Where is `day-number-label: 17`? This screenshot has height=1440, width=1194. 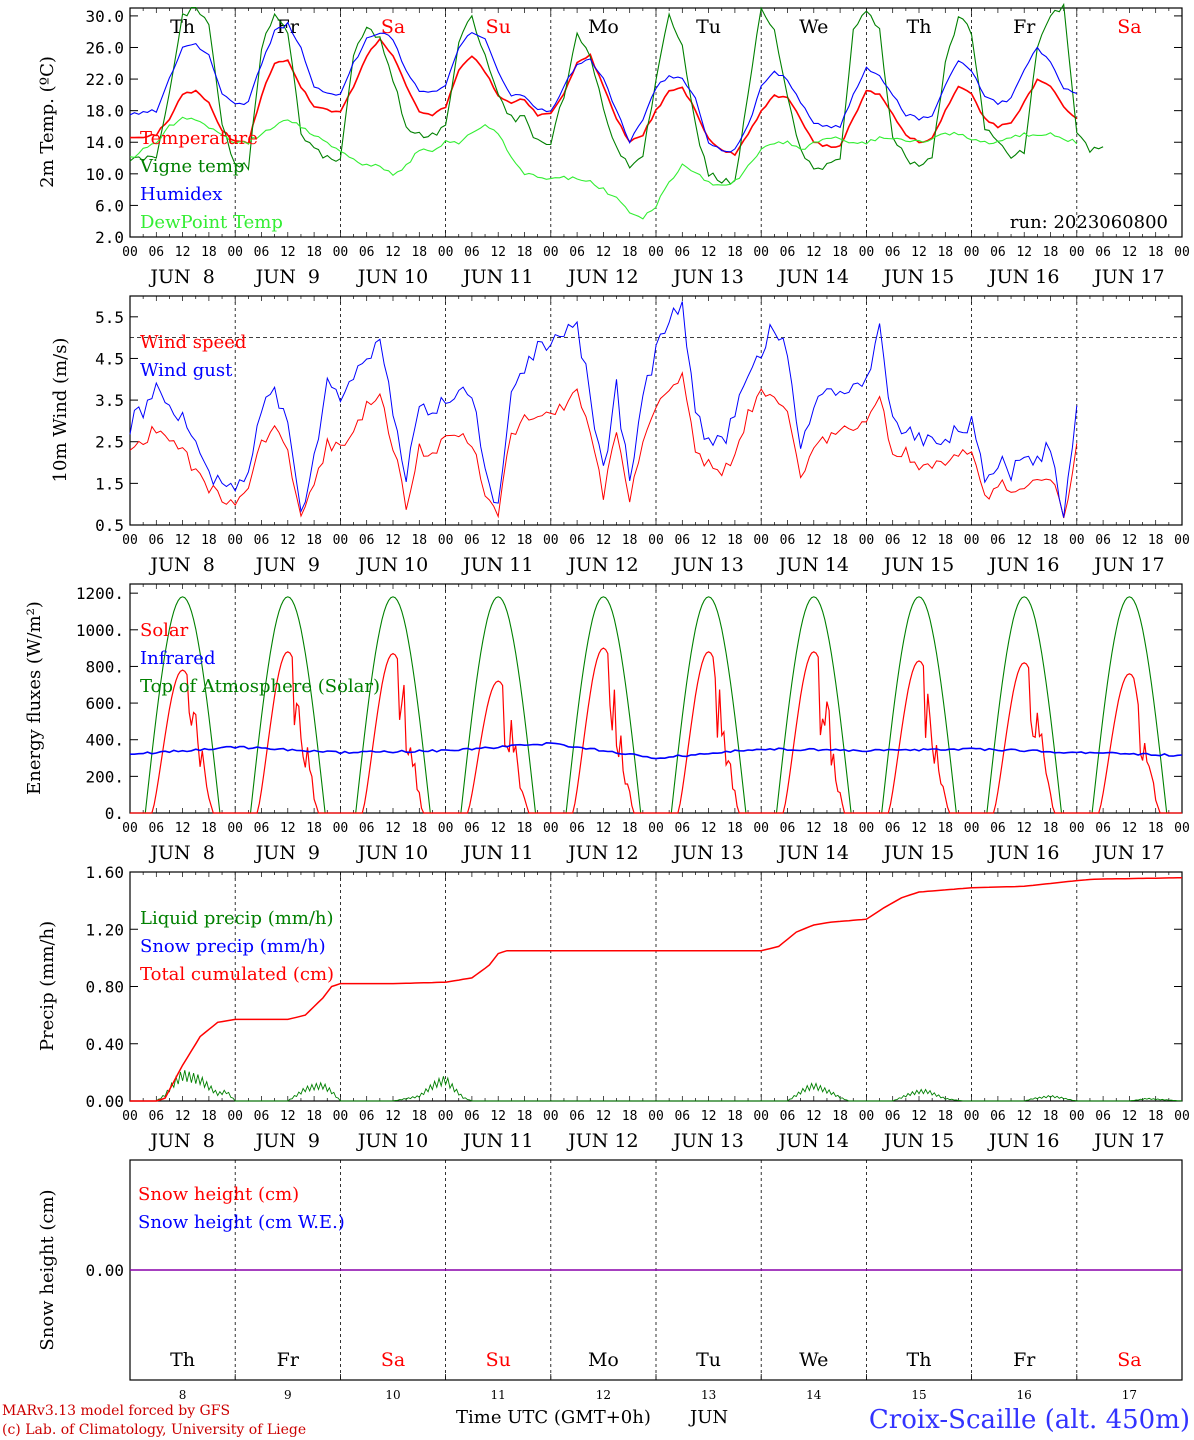
day-number-label: 17 is located at coordinates (1129, 1395).